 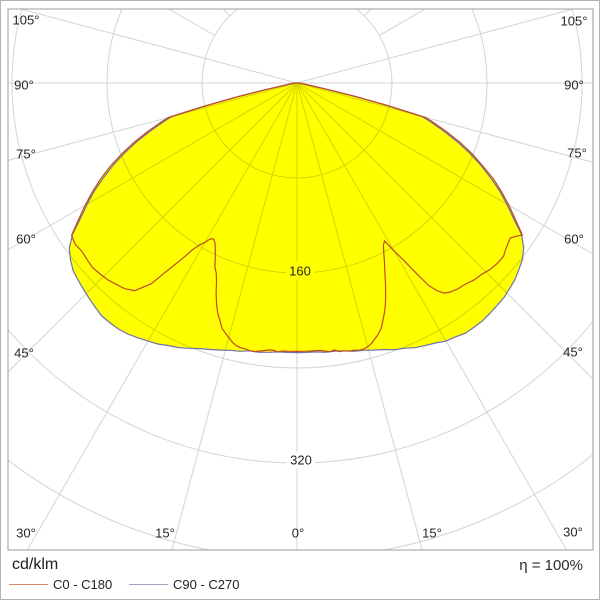 I want to click on units-label: cd/klm, so click(x=35, y=564).